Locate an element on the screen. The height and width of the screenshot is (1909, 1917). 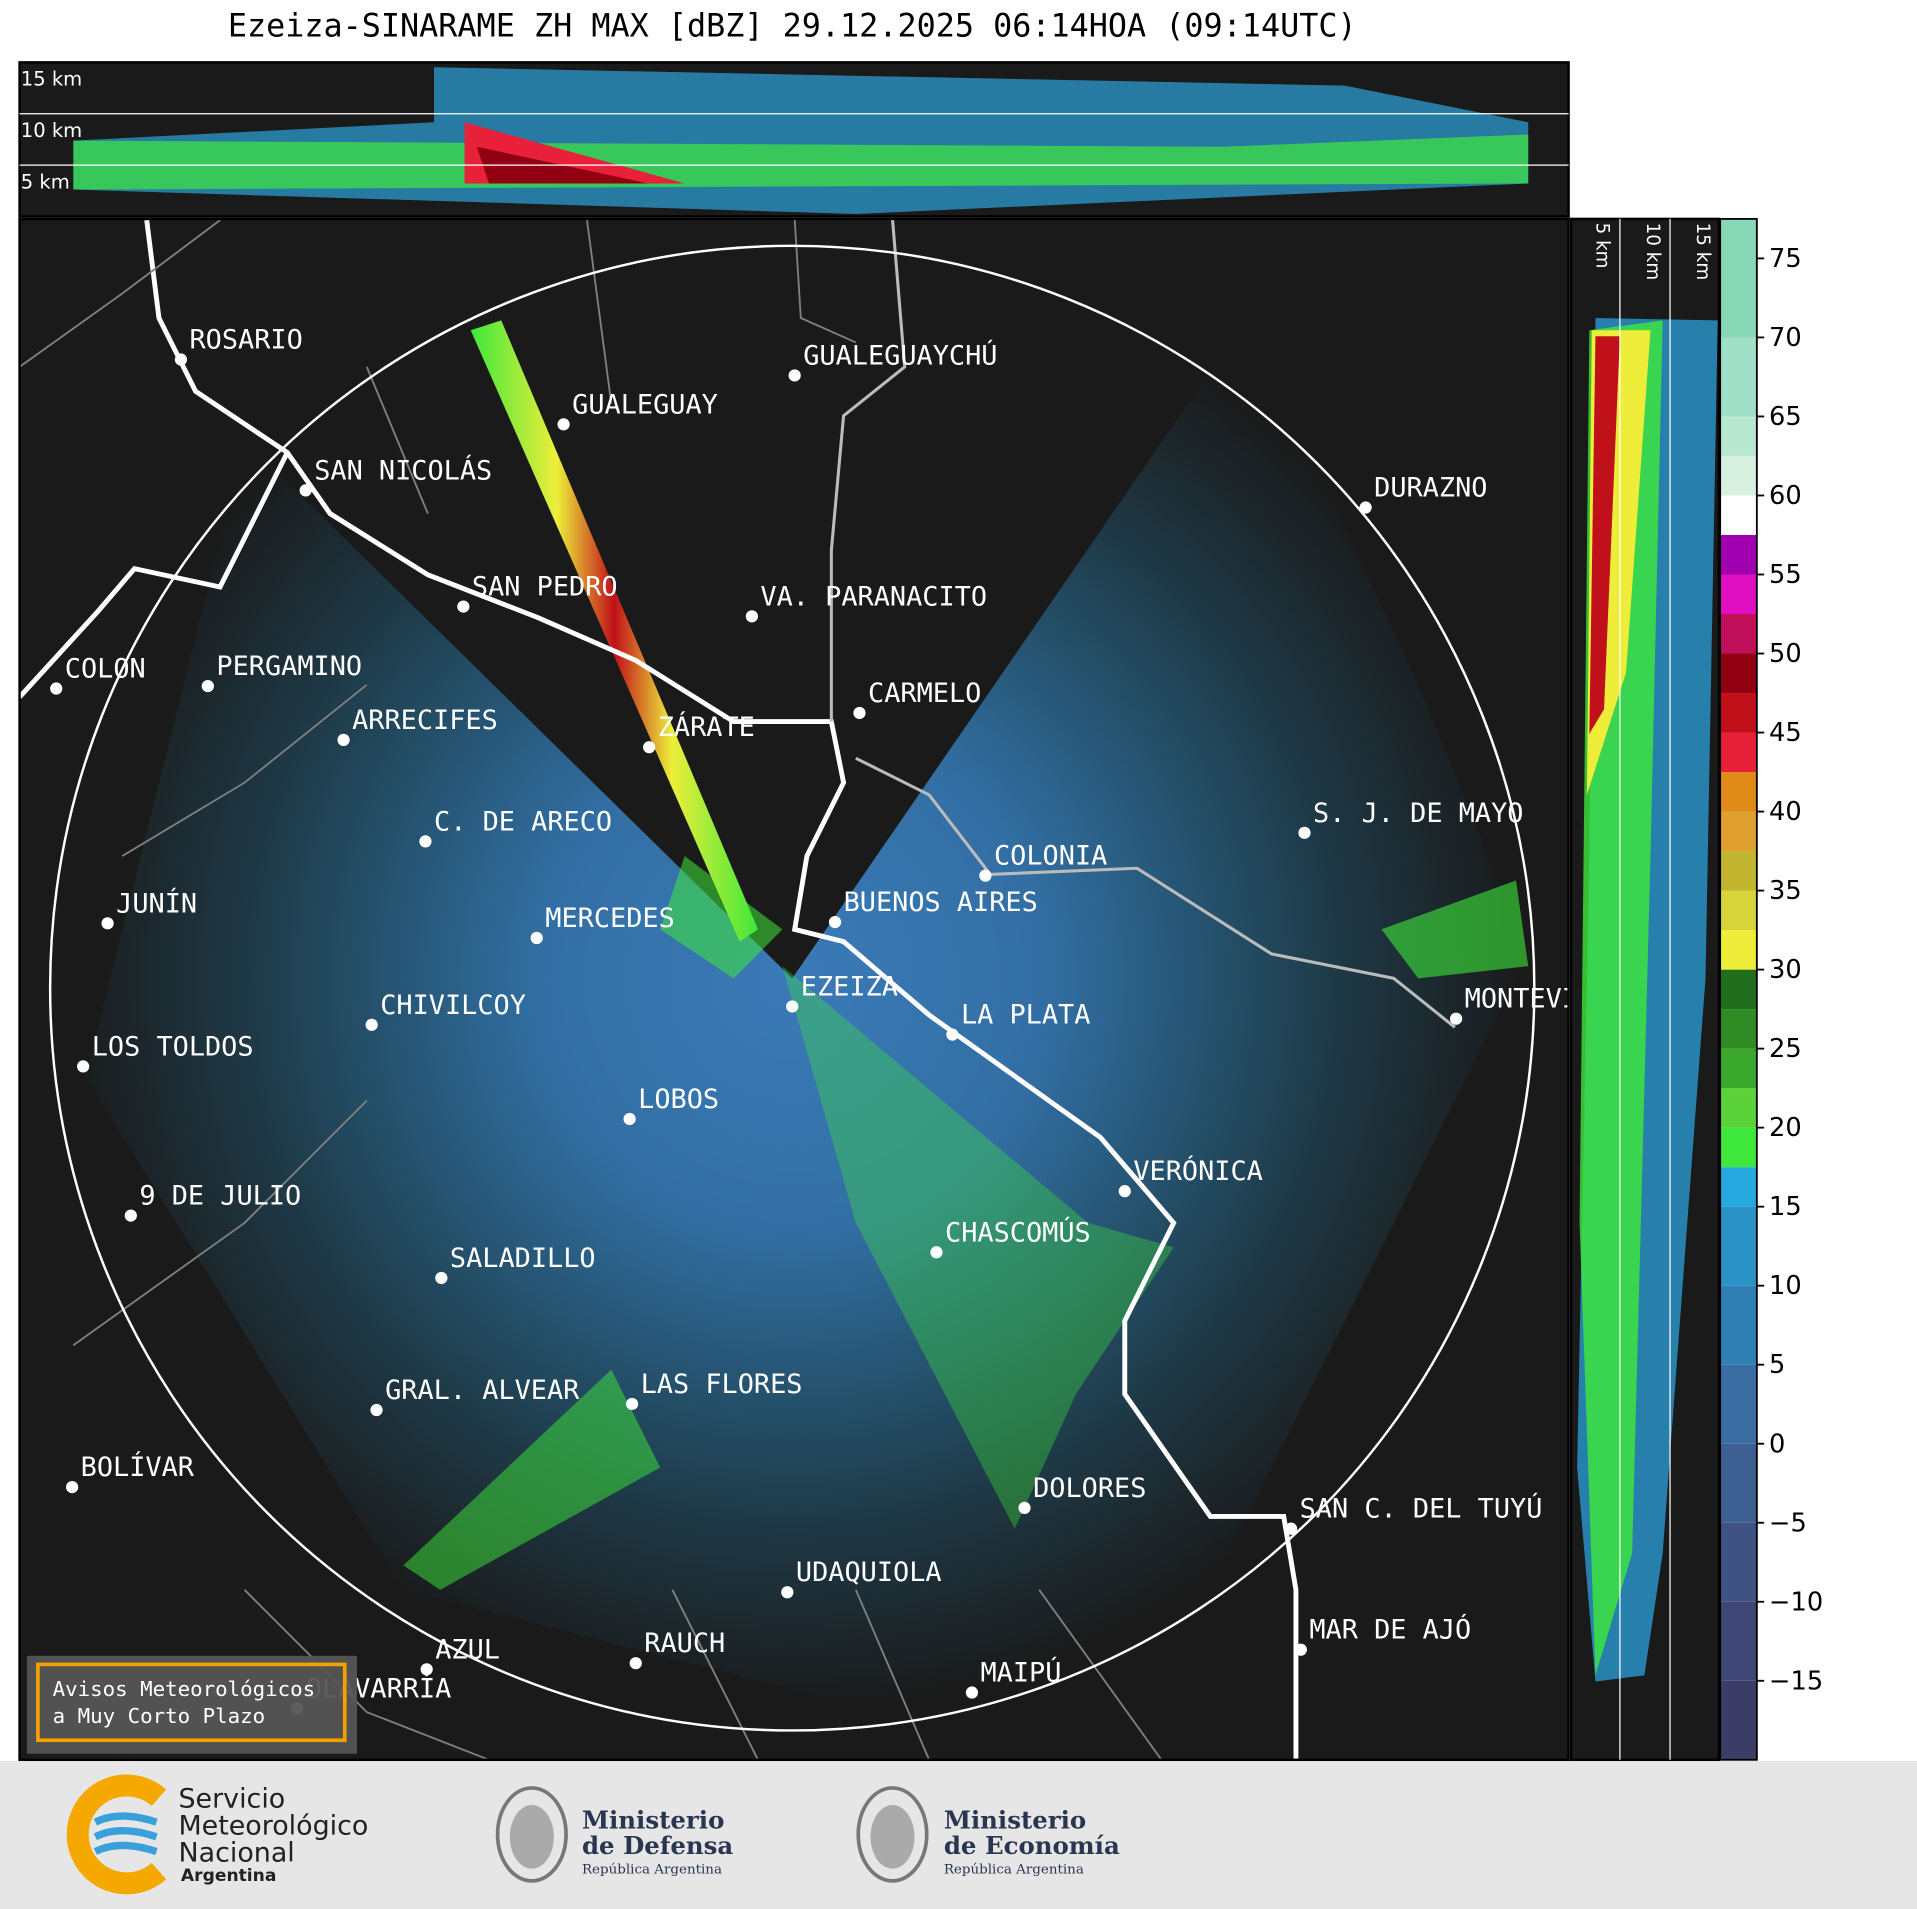
tick-label: 50 is located at coordinates (1785, 654).